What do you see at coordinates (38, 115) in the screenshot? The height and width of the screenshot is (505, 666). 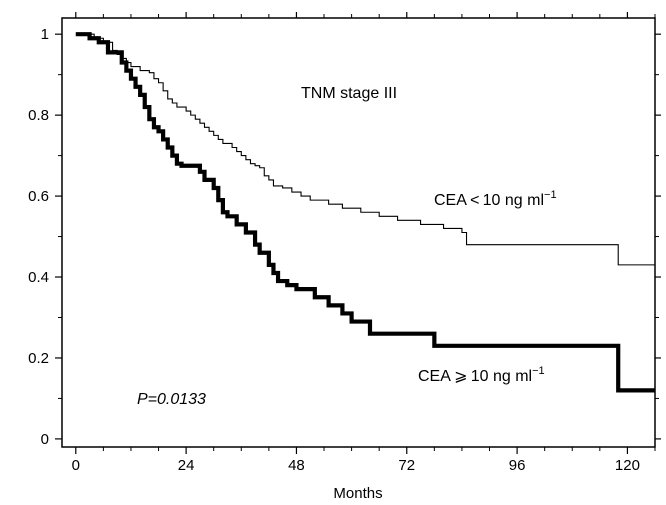 I see `y-tick-label: 0.8` at bounding box center [38, 115].